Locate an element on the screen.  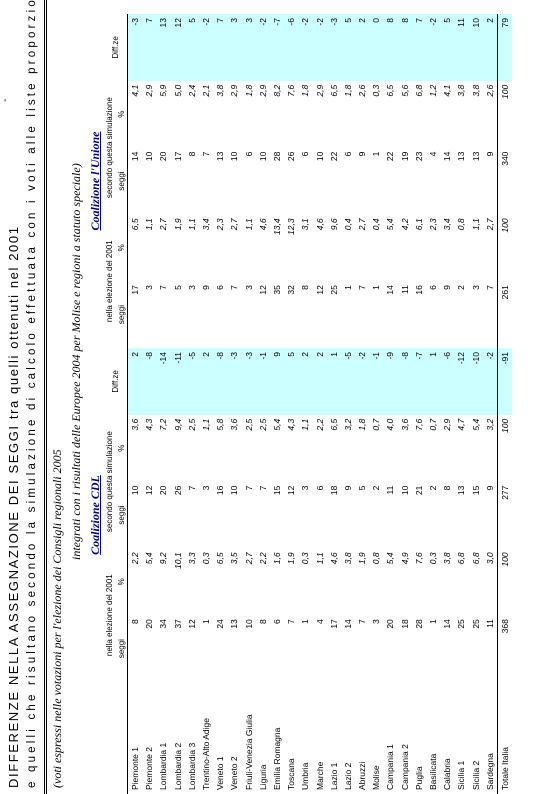
percent-cell: 7,2 is located at coordinates (163, 424).